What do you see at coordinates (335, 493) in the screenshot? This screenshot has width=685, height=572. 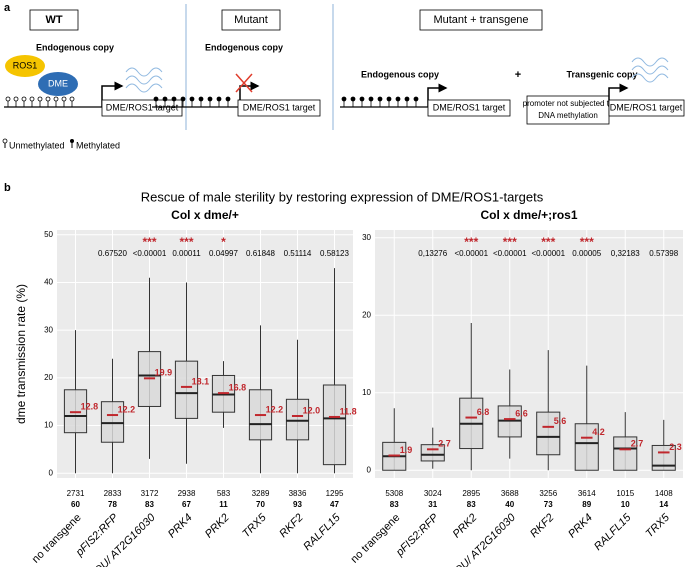 I see `count: 1295` at bounding box center [335, 493].